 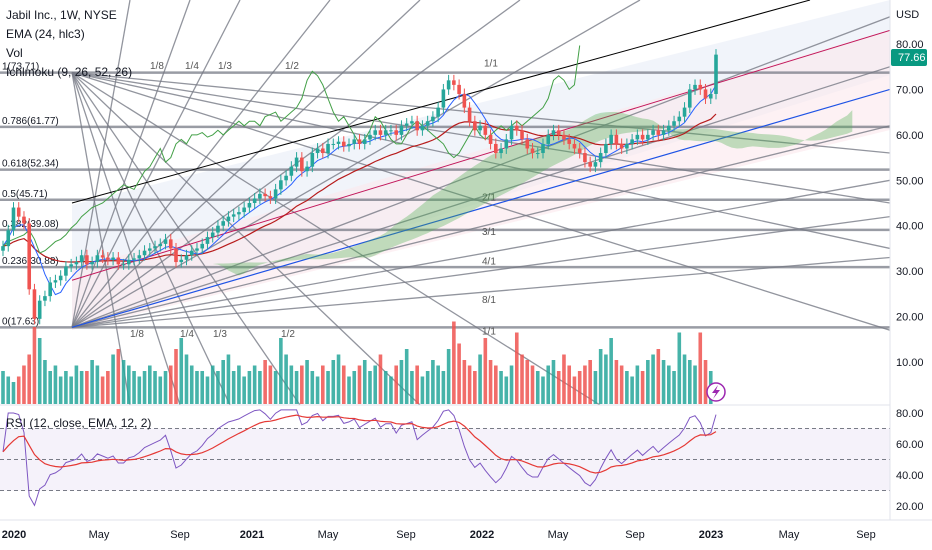 I want to click on legend-ichimoku: Ichimoku (9, 26, 52, 26), so click(x=69, y=72).